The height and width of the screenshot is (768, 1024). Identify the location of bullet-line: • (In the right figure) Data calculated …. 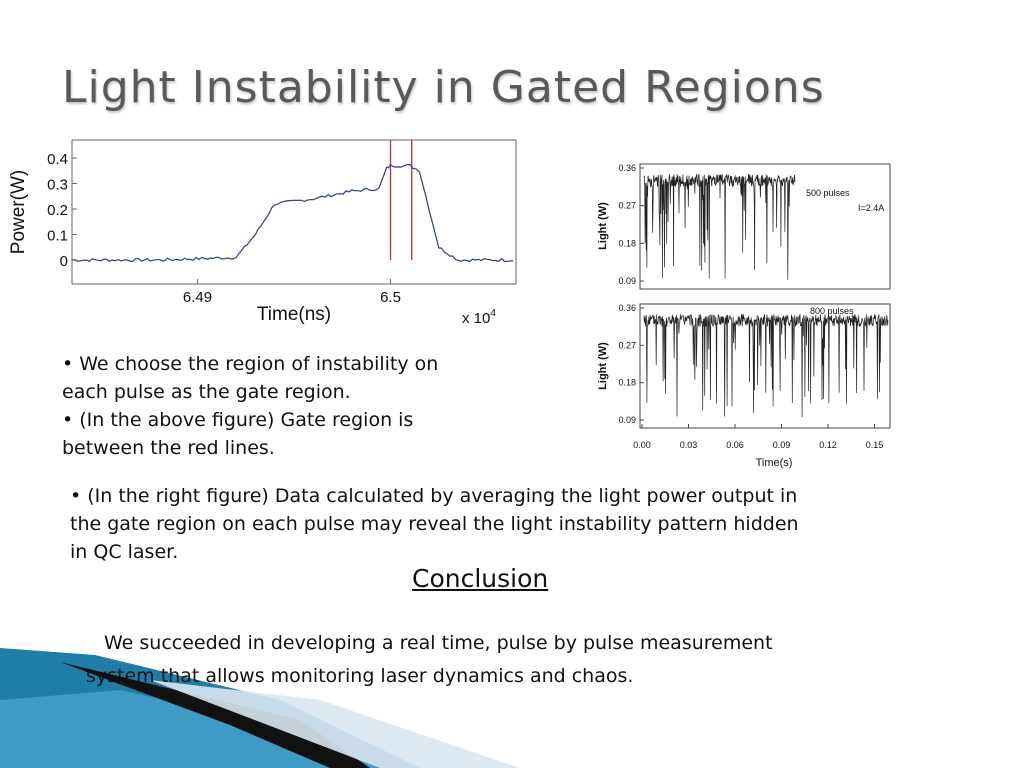
(434, 496).